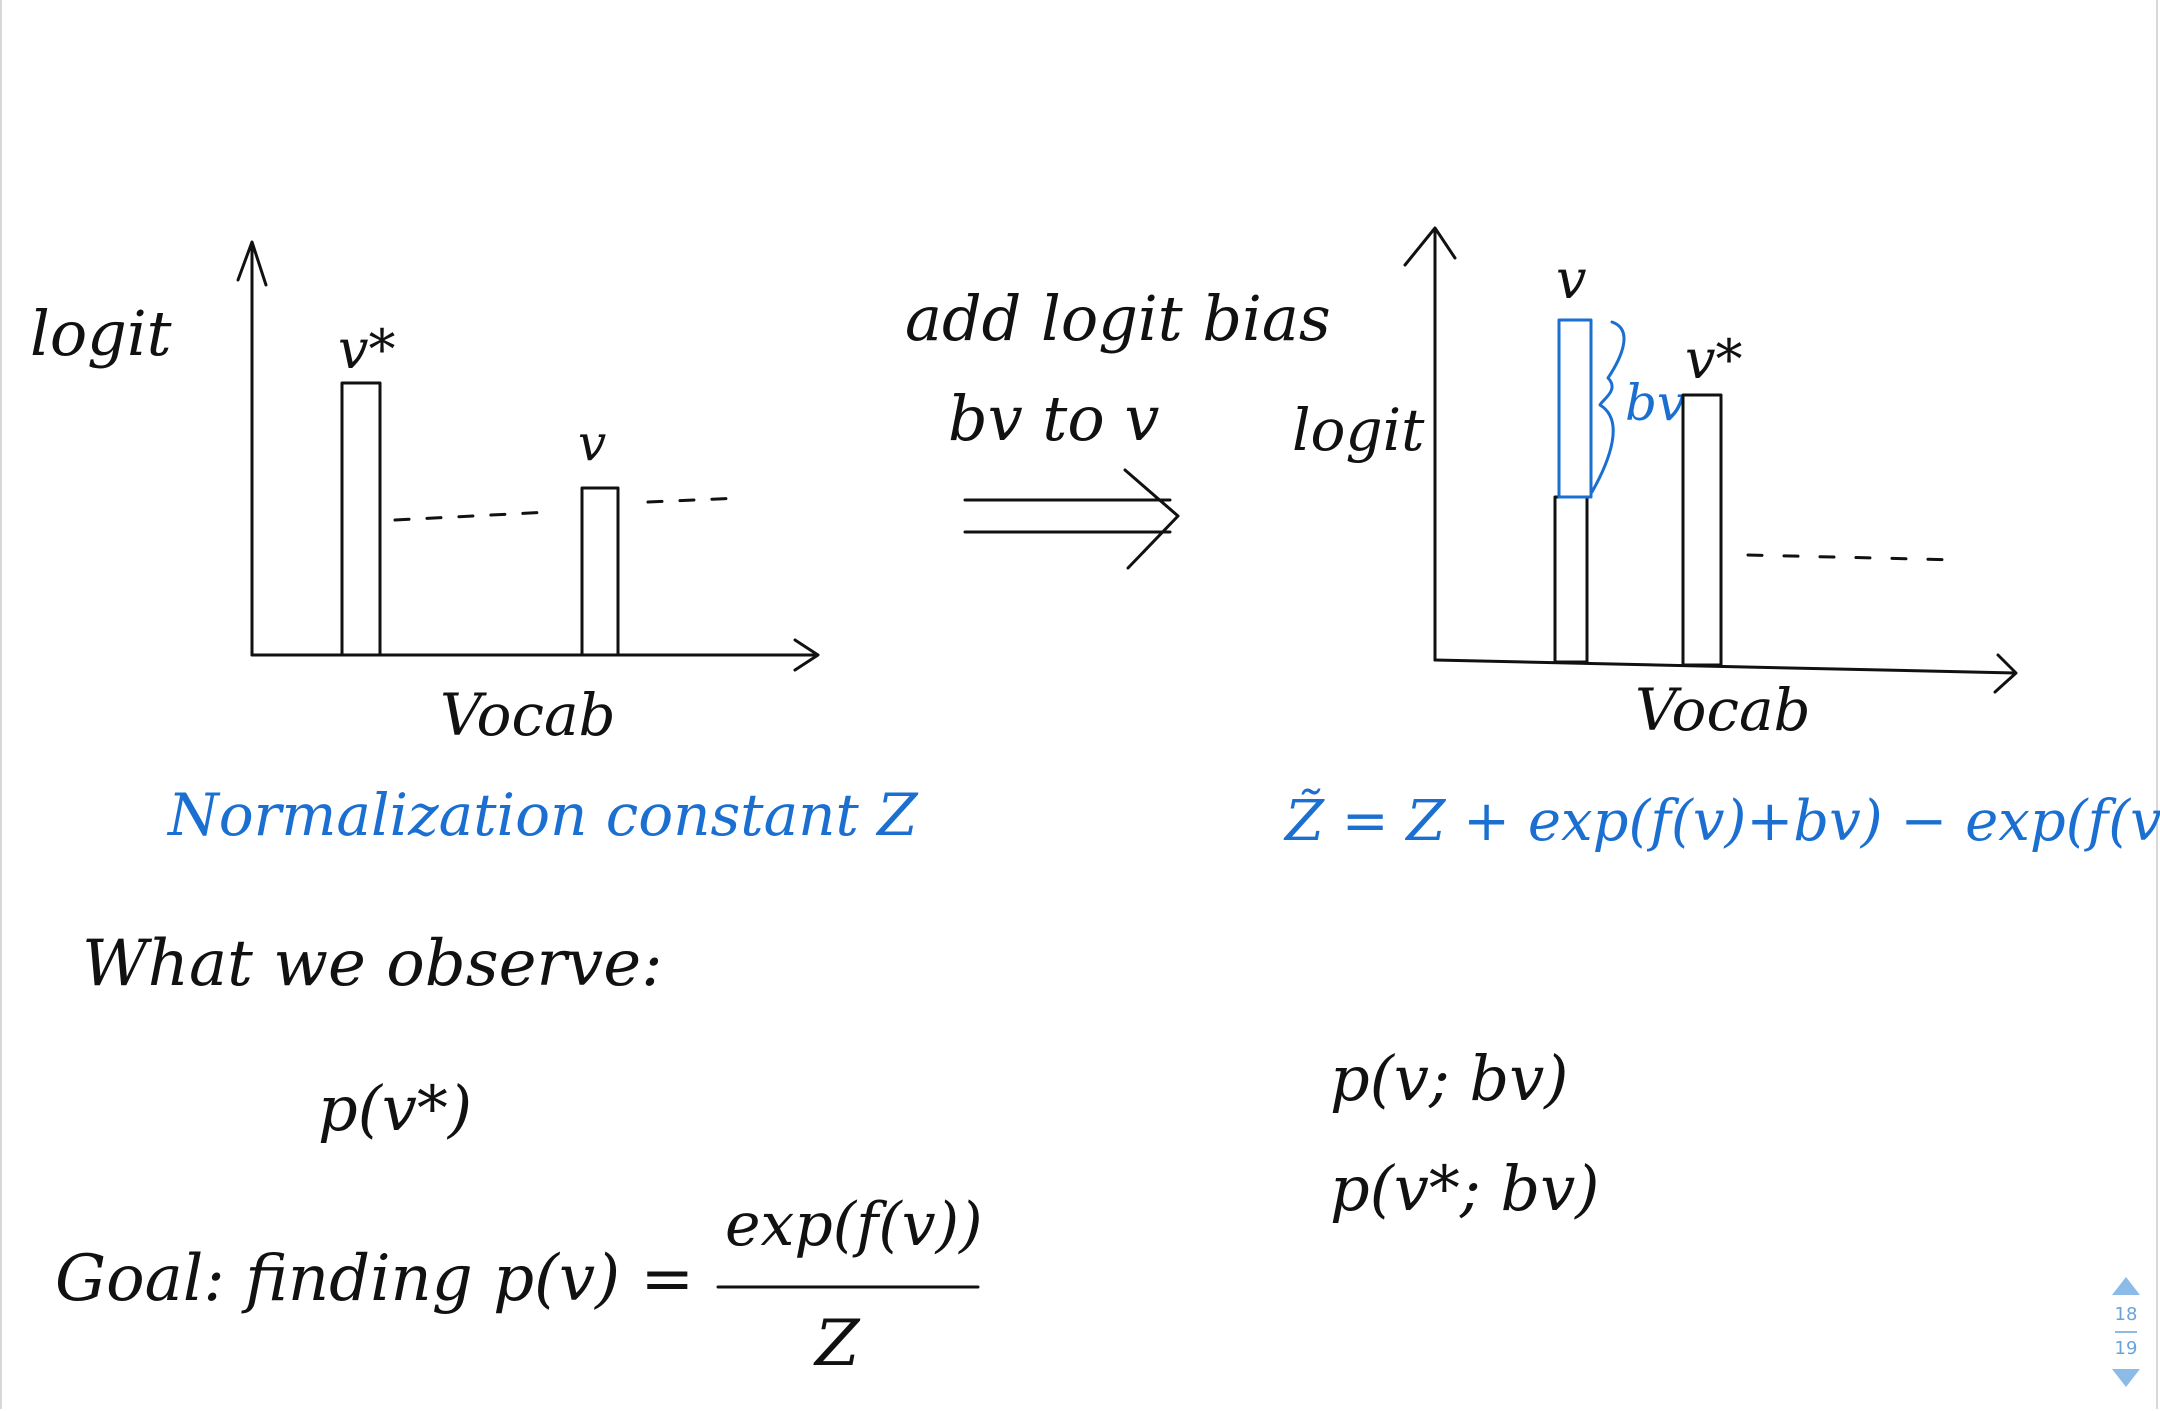 This screenshot has height=1411, width=2160. Describe the element at coordinates (542, 815) in the screenshot. I see `left-caption: Normalization constant Z` at that location.